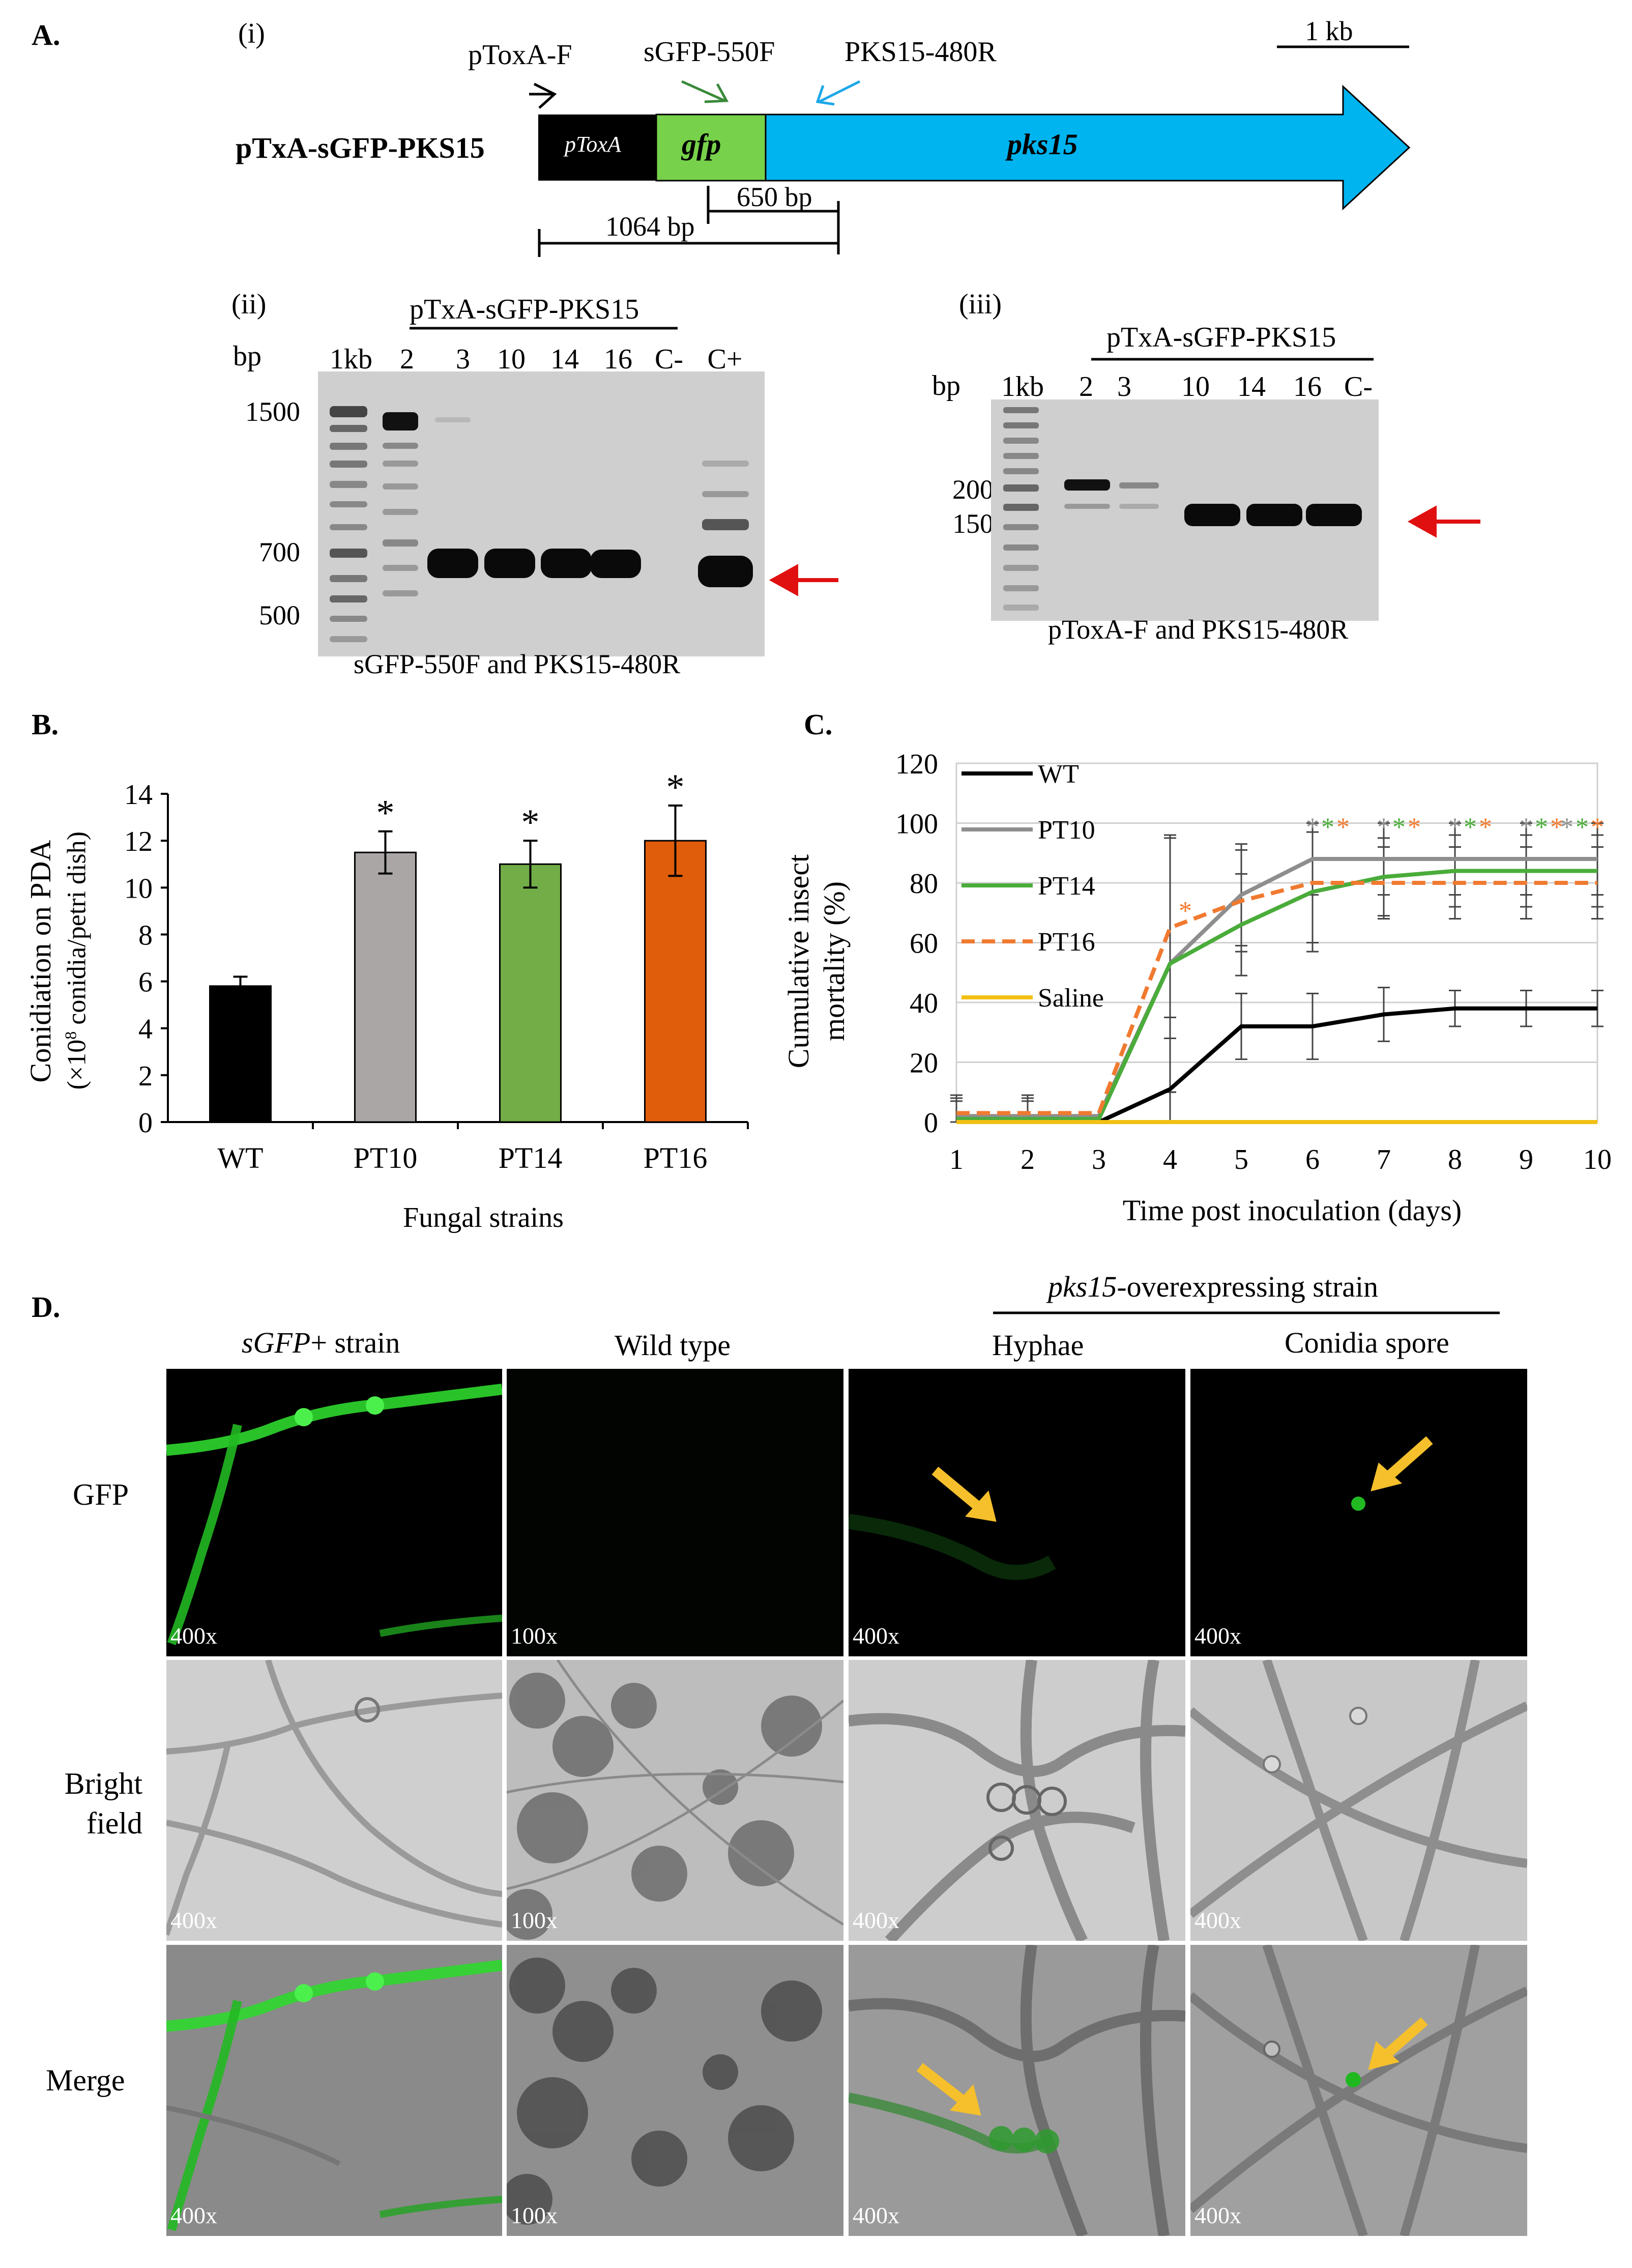 The height and width of the screenshot is (2268, 1632). What do you see at coordinates (1221, 338) in the screenshot?
I see `gel-iii-group: pTxA-sGFP-PKS15` at bounding box center [1221, 338].